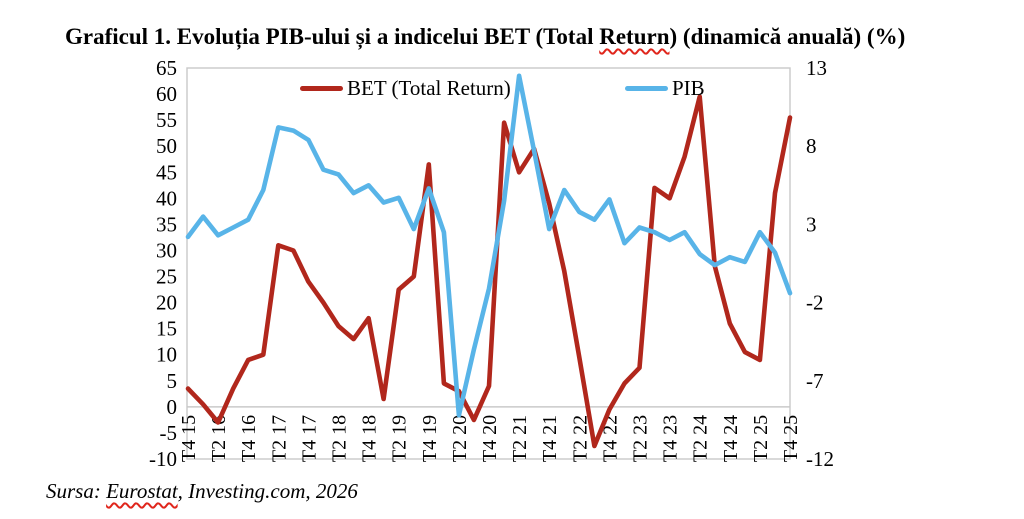  What do you see at coordinates (400, 438) in the screenshot?
I see `x-axis-tick-label: T2 19` at bounding box center [400, 438].